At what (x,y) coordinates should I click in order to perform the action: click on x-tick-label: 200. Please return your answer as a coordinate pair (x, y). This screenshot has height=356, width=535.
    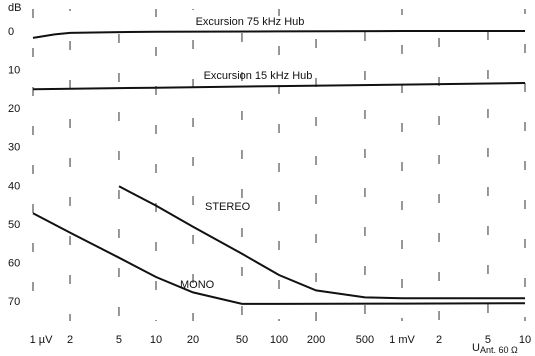
    Looking at the image, I should click on (316, 340).